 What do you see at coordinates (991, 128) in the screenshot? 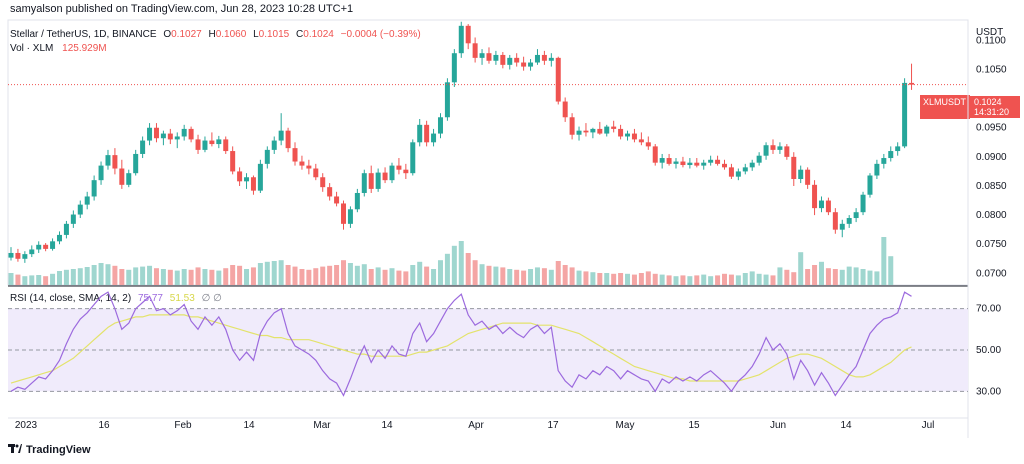
I see `price-tick-label: 0.0950` at bounding box center [991, 128].